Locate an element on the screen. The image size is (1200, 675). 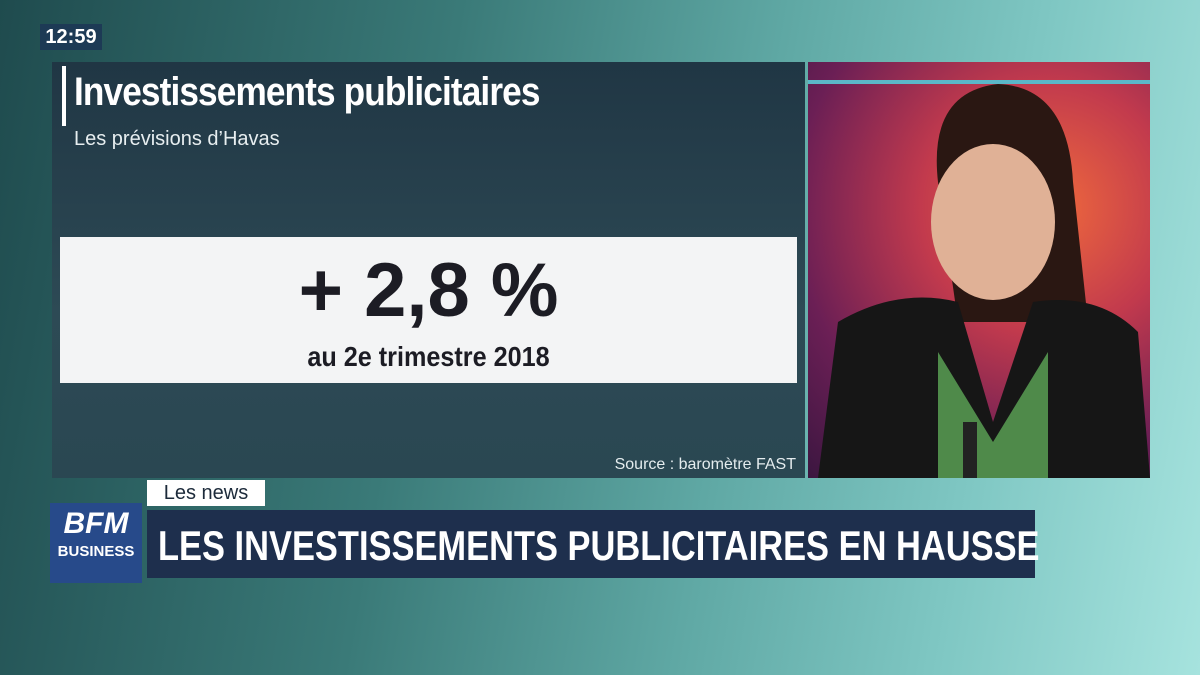
face is located at coordinates (993, 222).